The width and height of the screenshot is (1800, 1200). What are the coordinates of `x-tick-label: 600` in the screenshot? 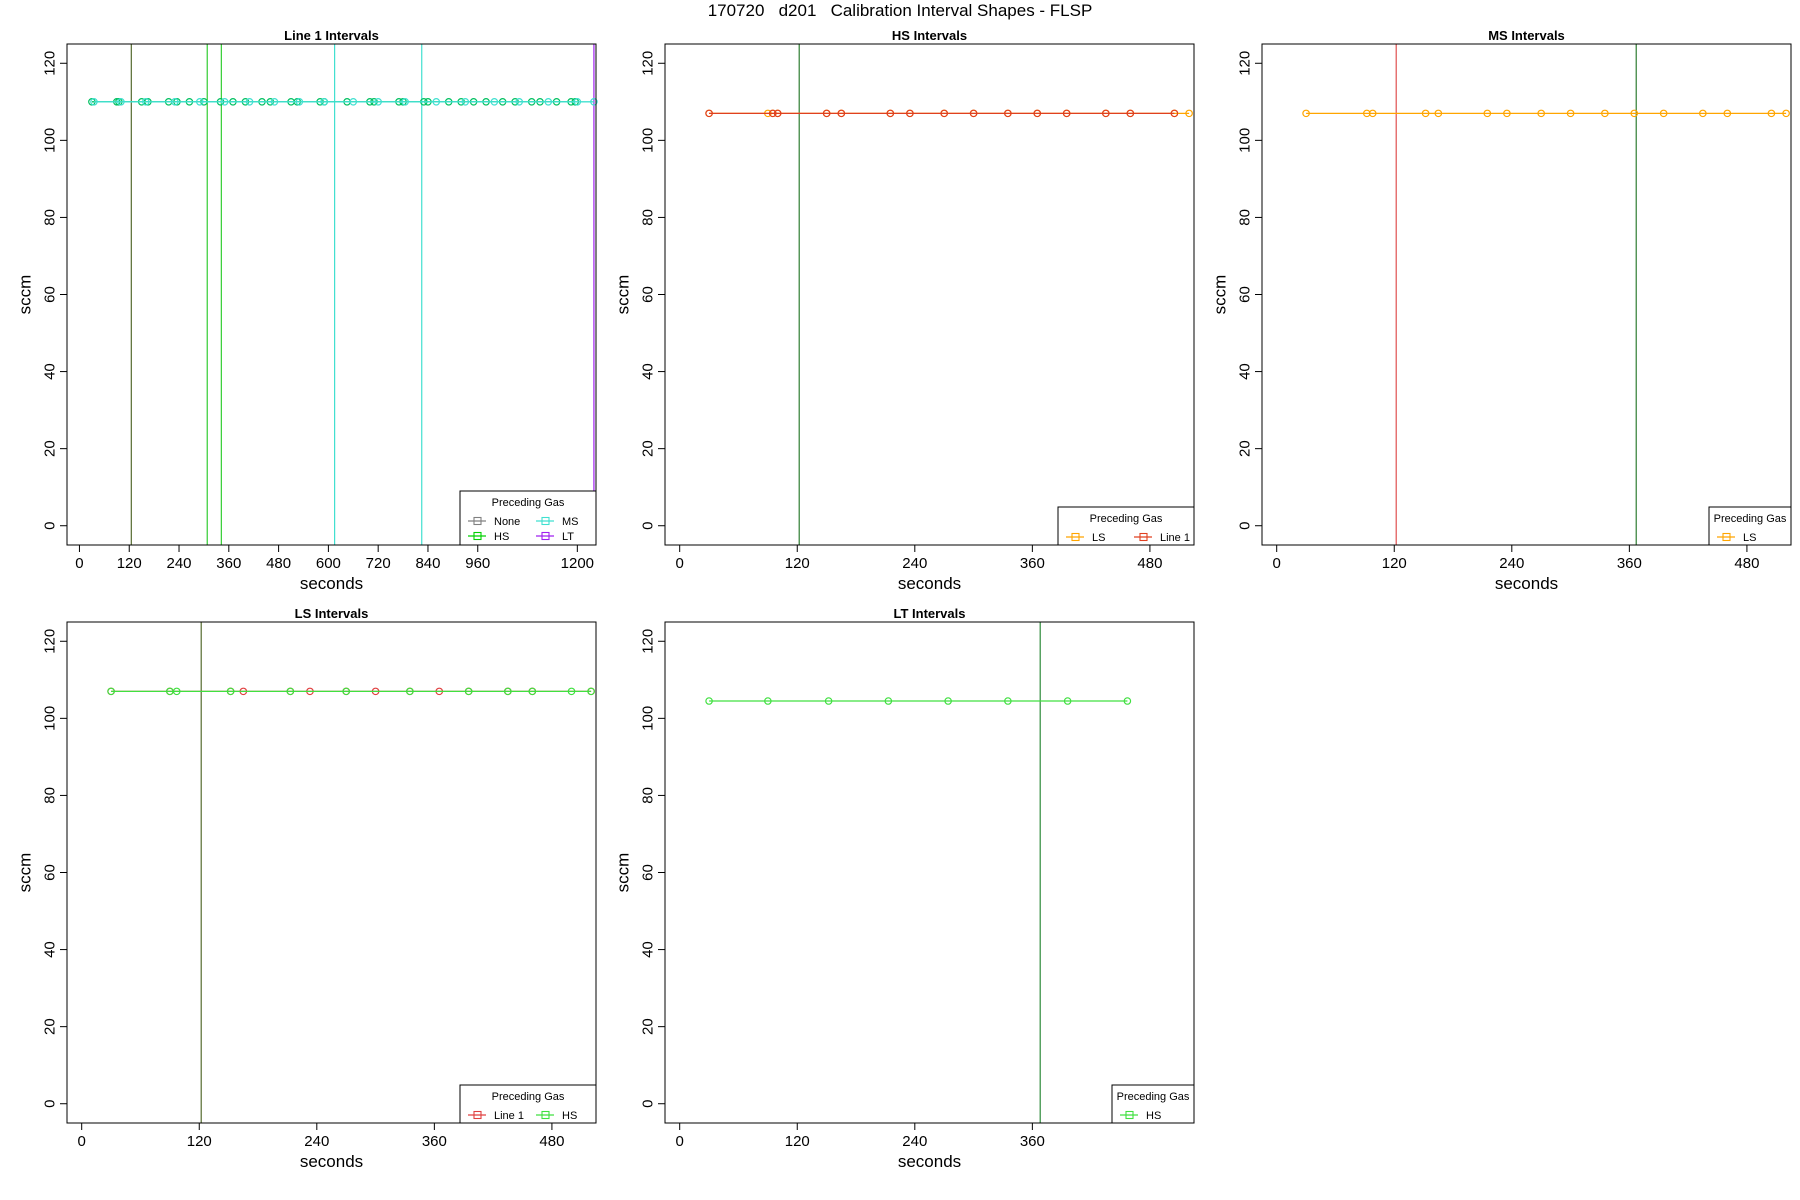 It's located at (328, 563).